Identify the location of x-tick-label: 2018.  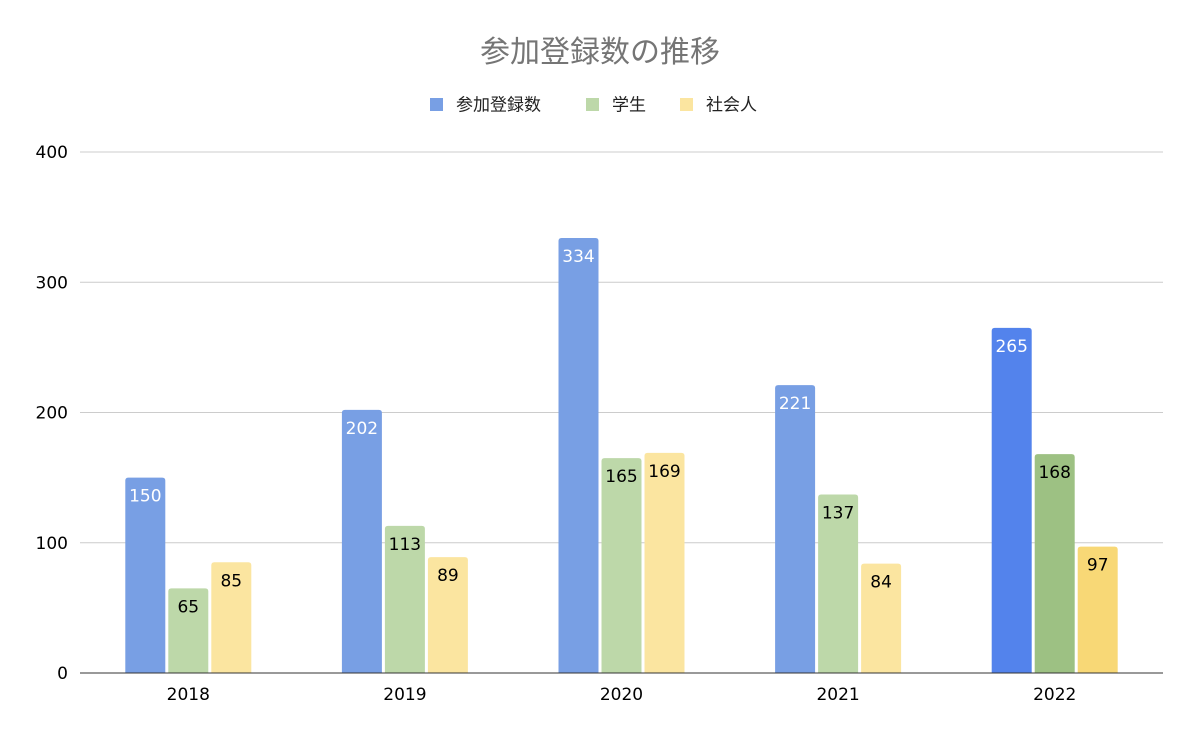
(188, 695).